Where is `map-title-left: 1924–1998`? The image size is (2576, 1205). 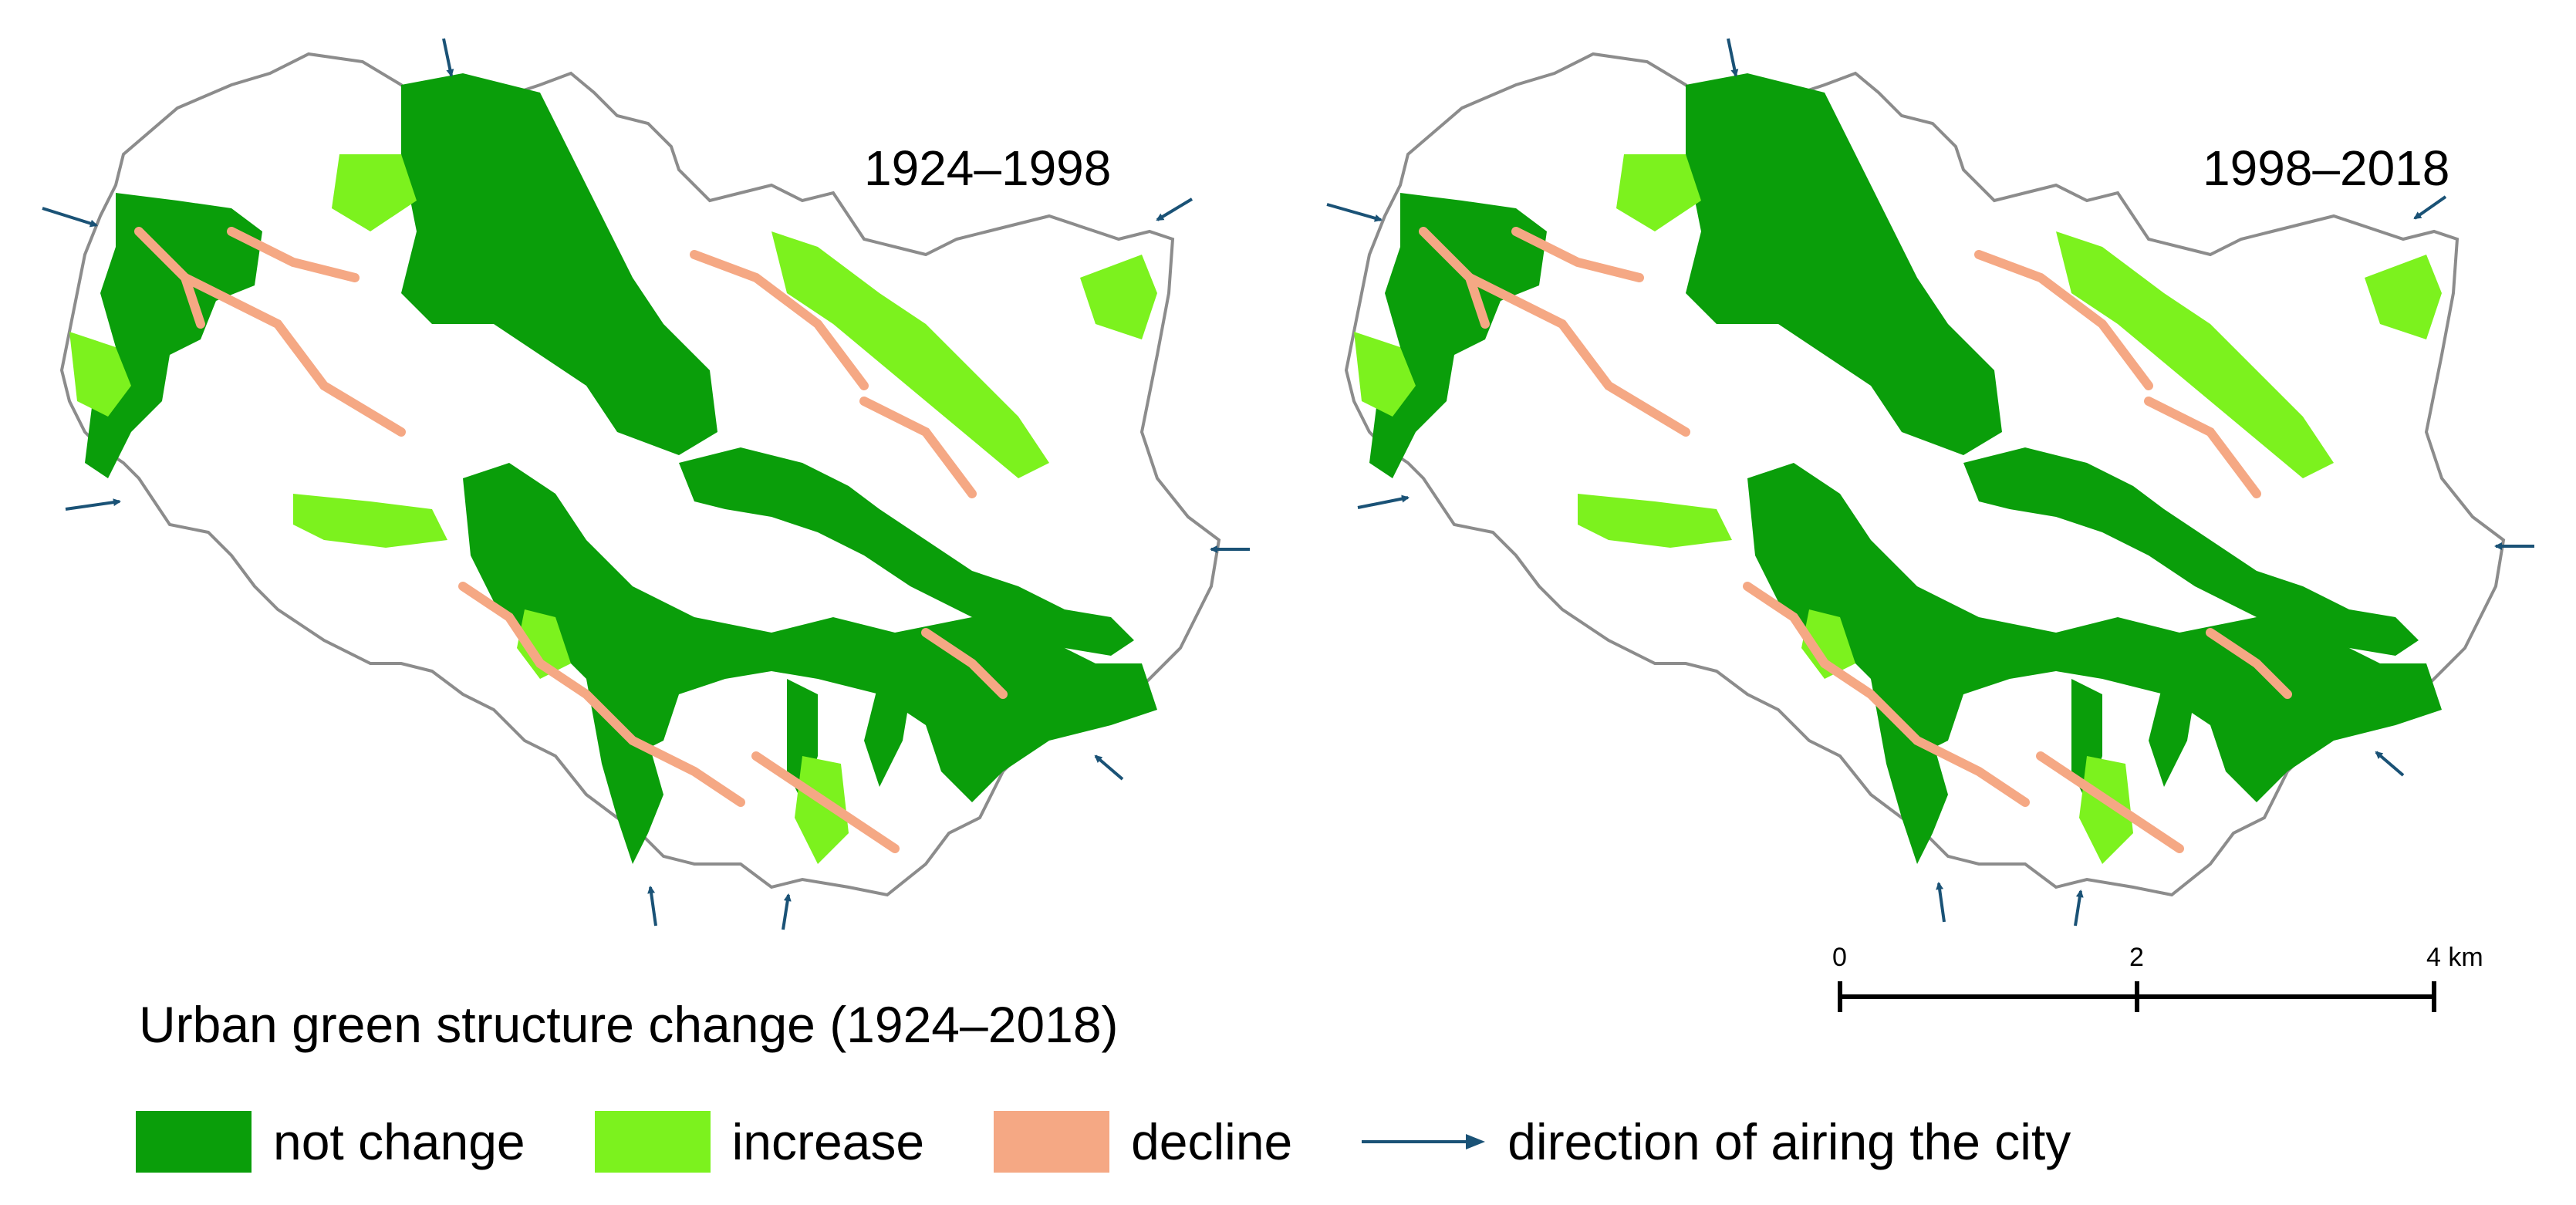 map-title-left: 1924–1998 is located at coordinates (988, 168).